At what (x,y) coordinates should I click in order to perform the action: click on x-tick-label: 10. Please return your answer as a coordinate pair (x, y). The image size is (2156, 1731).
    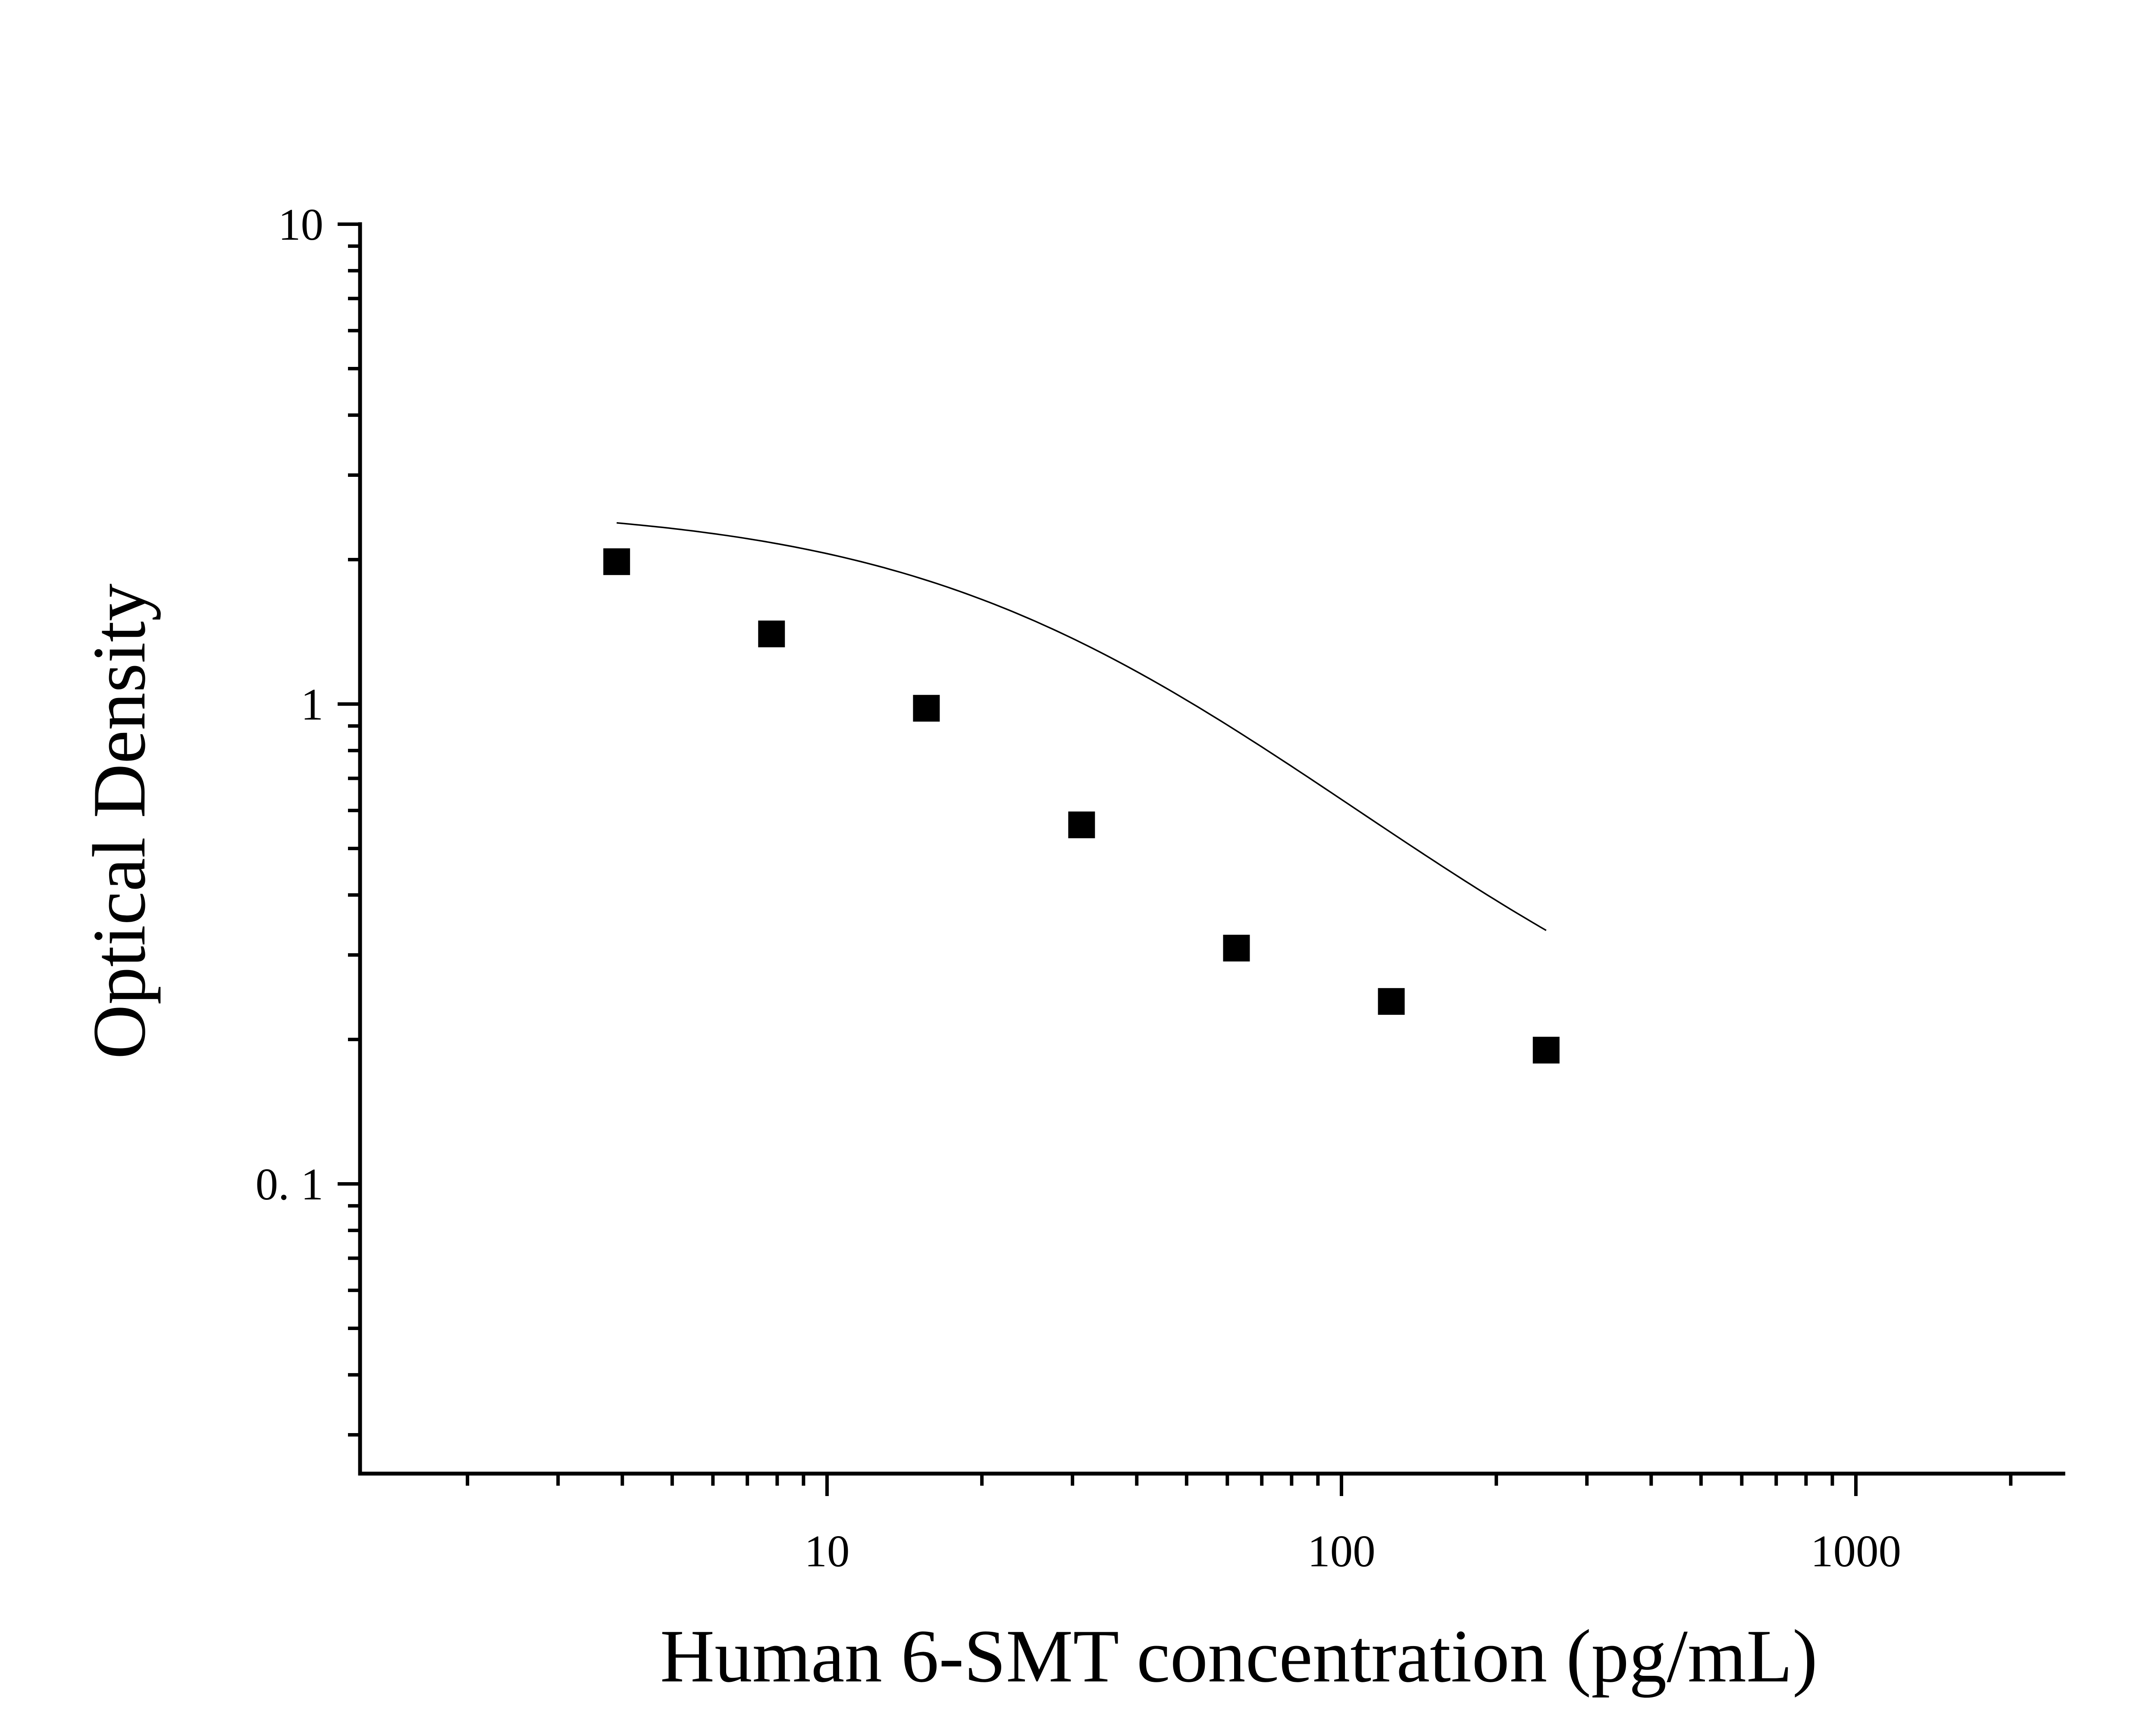
    Looking at the image, I should click on (827, 1551).